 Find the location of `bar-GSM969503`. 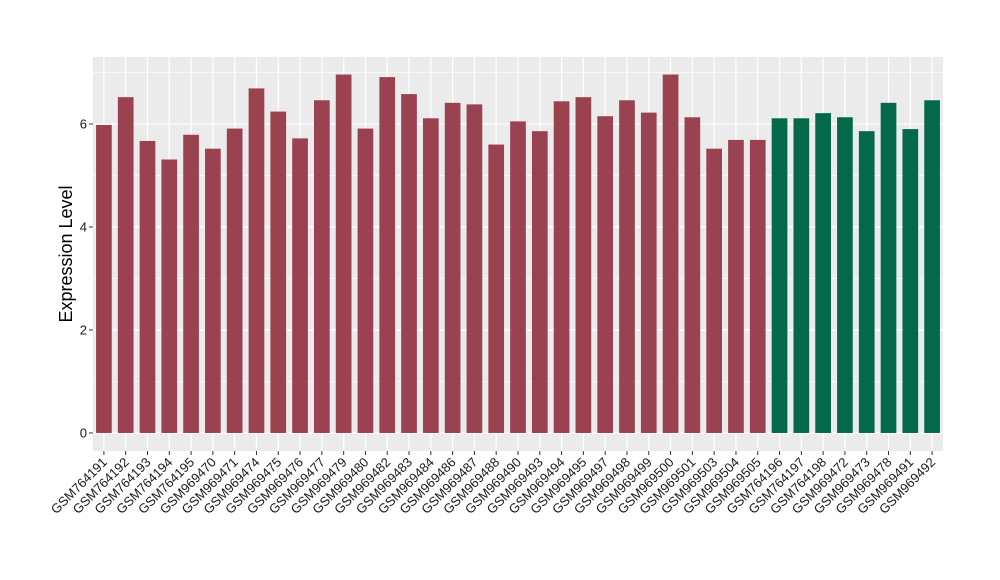

bar-GSM969503 is located at coordinates (714, 290).